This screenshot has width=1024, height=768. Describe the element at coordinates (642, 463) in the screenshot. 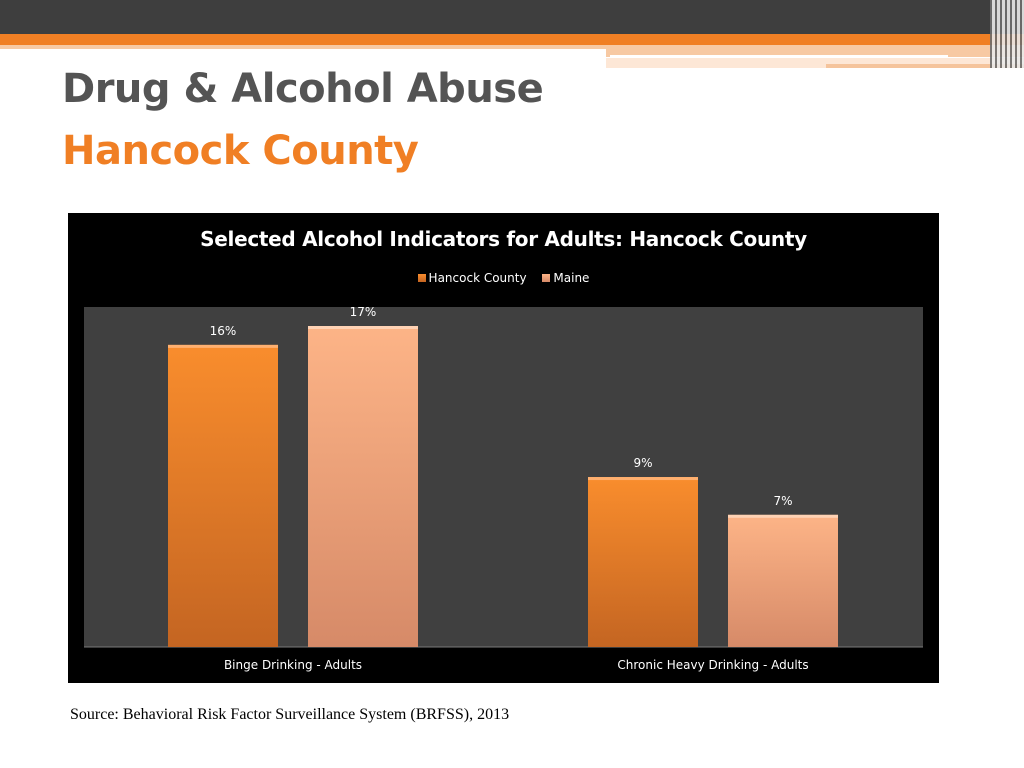

I see `data-label: 9%` at that location.